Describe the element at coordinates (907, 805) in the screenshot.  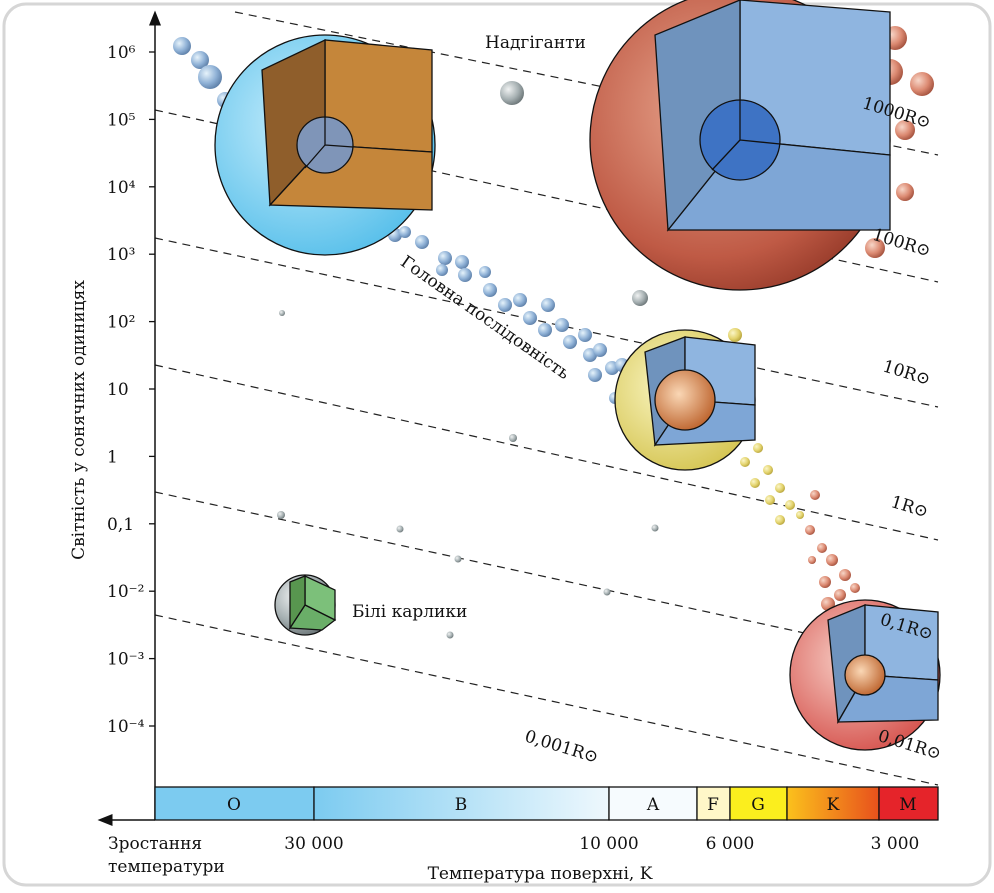
I see `spectral-class: M` at that location.